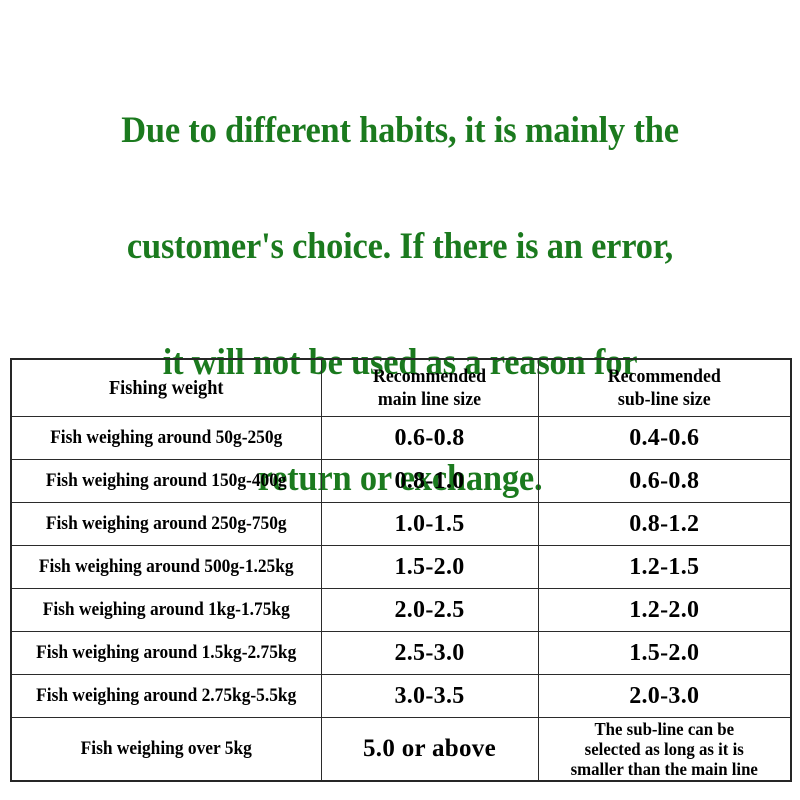 This screenshot has width=800, height=800. I want to click on cell-fishing-weight: Fish weighing around 150g-400g, so click(166, 481).